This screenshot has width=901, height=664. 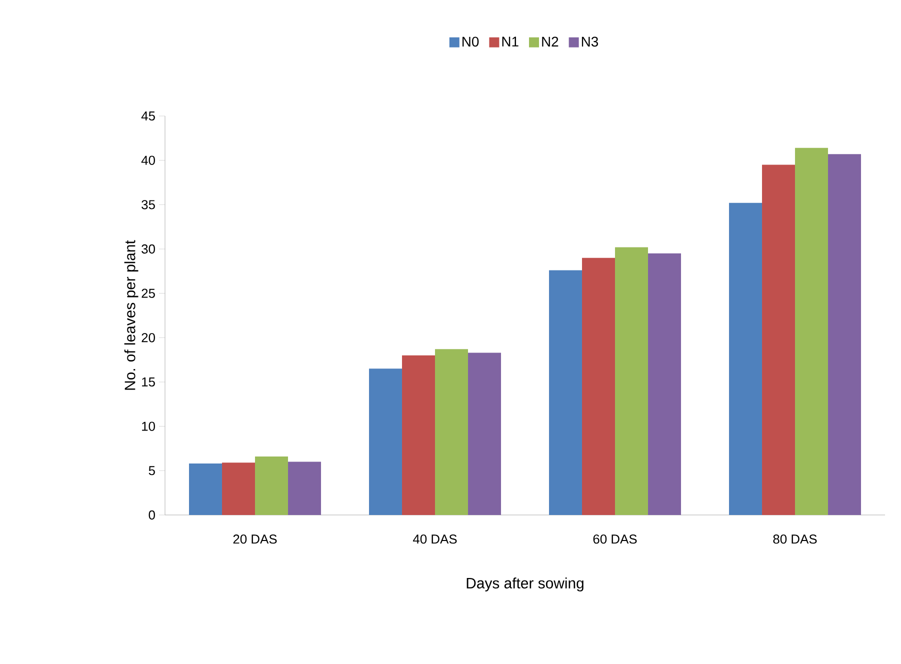 What do you see at coordinates (148, 160) in the screenshot?
I see `y-tick-label: 40` at bounding box center [148, 160].